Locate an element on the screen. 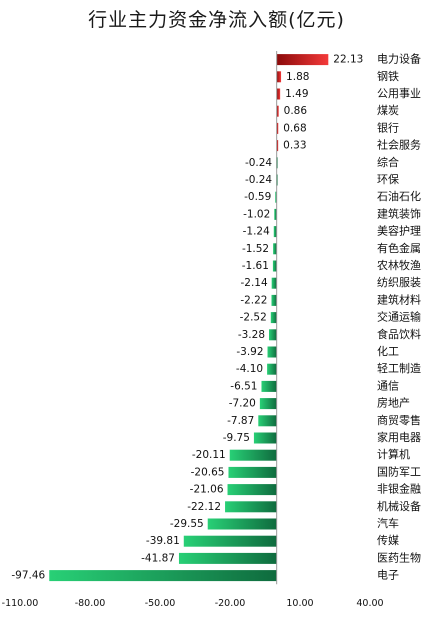 The width and height of the screenshot is (433, 618). category-label-29: 医药生物 is located at coordinates (399, 557).